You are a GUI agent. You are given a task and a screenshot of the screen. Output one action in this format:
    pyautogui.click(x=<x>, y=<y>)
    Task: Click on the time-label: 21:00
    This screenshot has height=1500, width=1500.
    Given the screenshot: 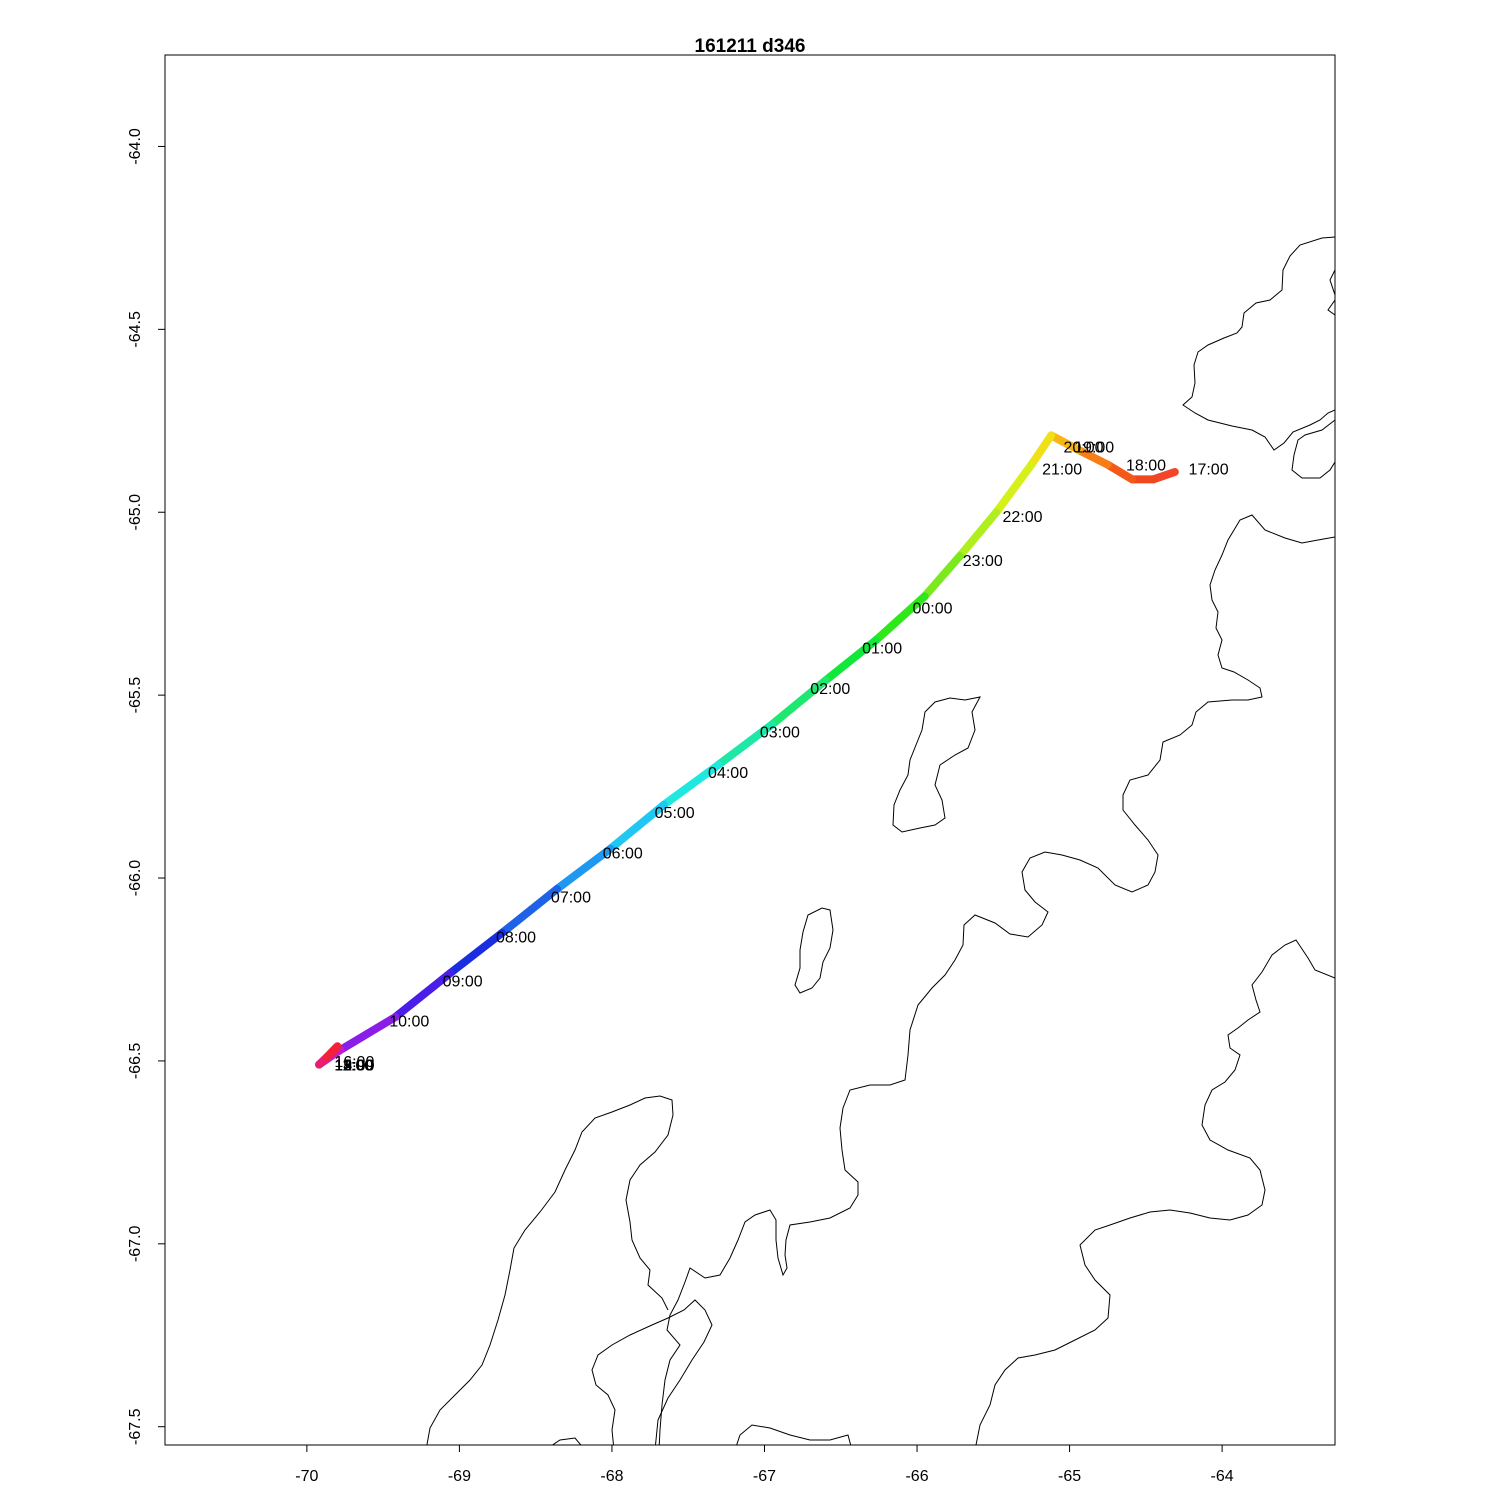 What is the action you would take?
    pyautogui.click(x=1062, y=469)
    